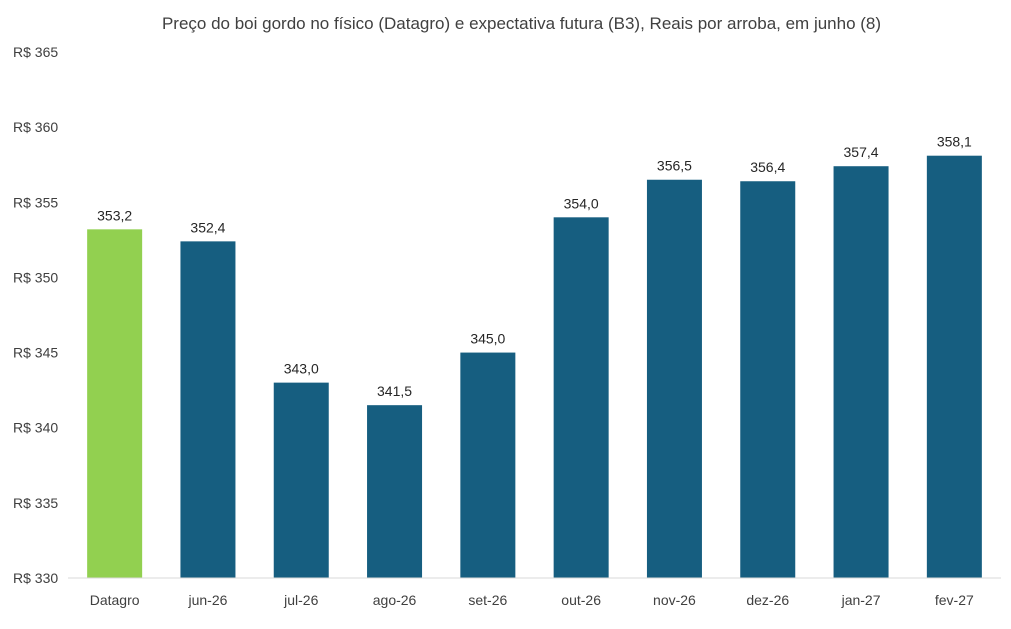  Describe the element at coordinates (35, 353) in the screenshot. I see `y-tick-label: R$ 345` at that location.